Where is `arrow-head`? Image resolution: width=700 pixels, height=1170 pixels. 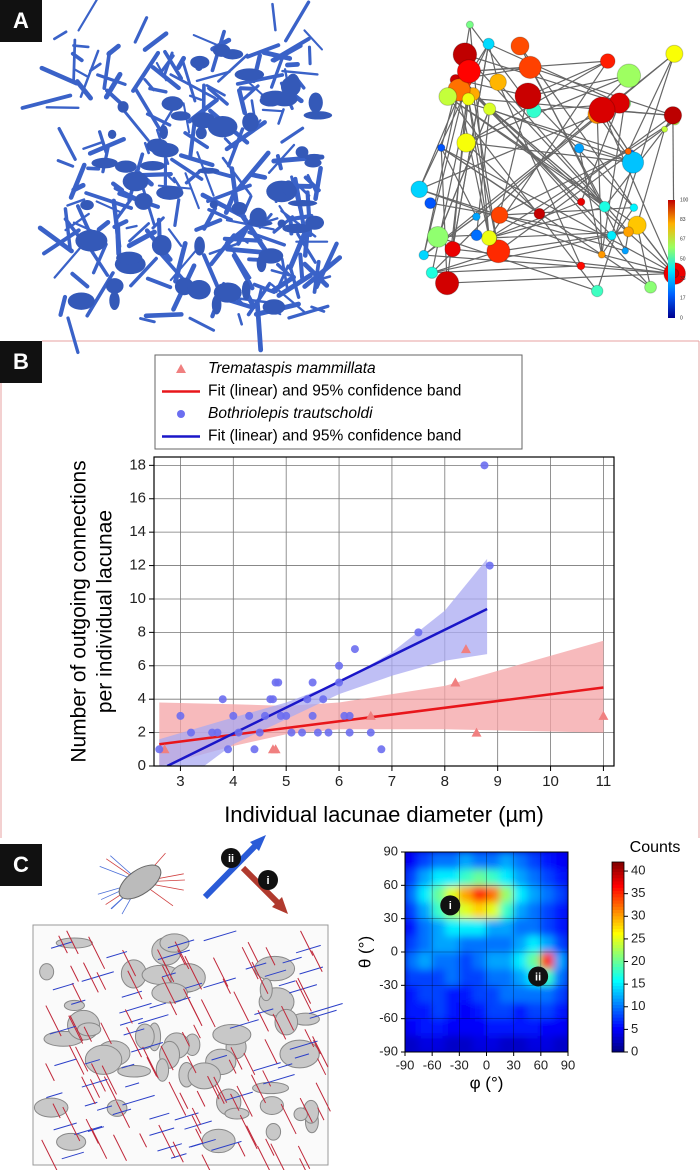
arrow-head is located at coordinates (258, 843).